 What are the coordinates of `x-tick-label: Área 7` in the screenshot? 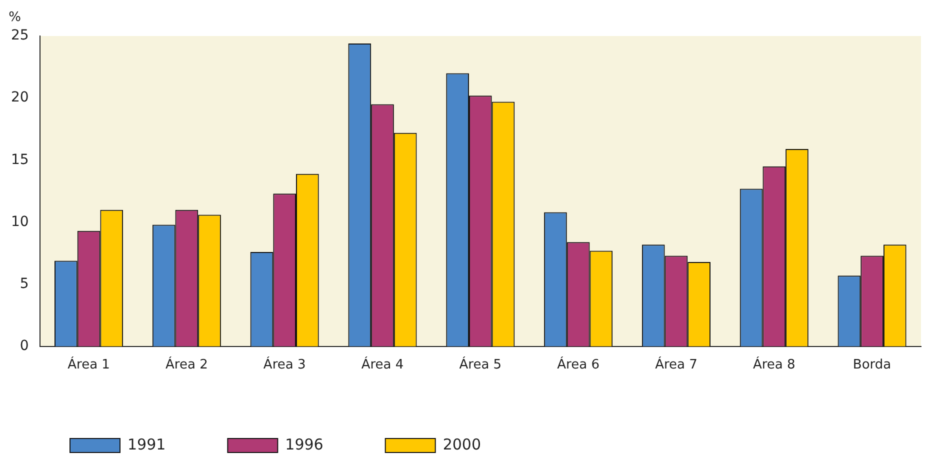 It's located at (676, 364).